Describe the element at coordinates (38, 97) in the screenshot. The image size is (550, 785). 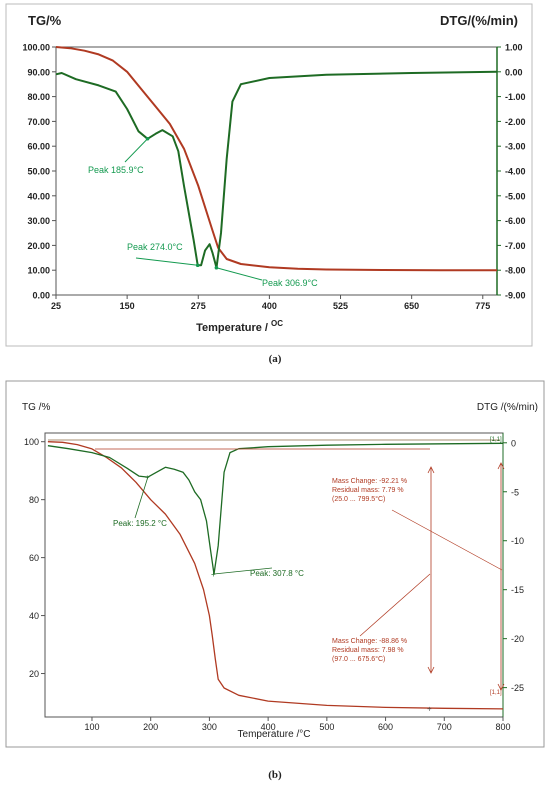
I see `panel-a-y-left-tick-label: 80.00` at that location.